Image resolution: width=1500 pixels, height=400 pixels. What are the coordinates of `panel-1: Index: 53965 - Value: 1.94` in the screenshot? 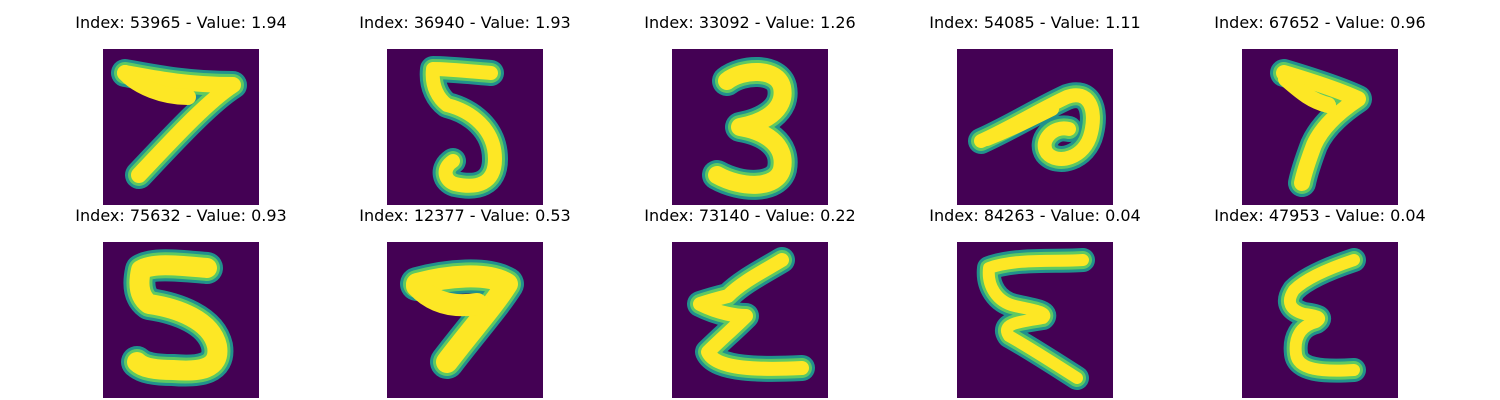 It's located at (191, 109).